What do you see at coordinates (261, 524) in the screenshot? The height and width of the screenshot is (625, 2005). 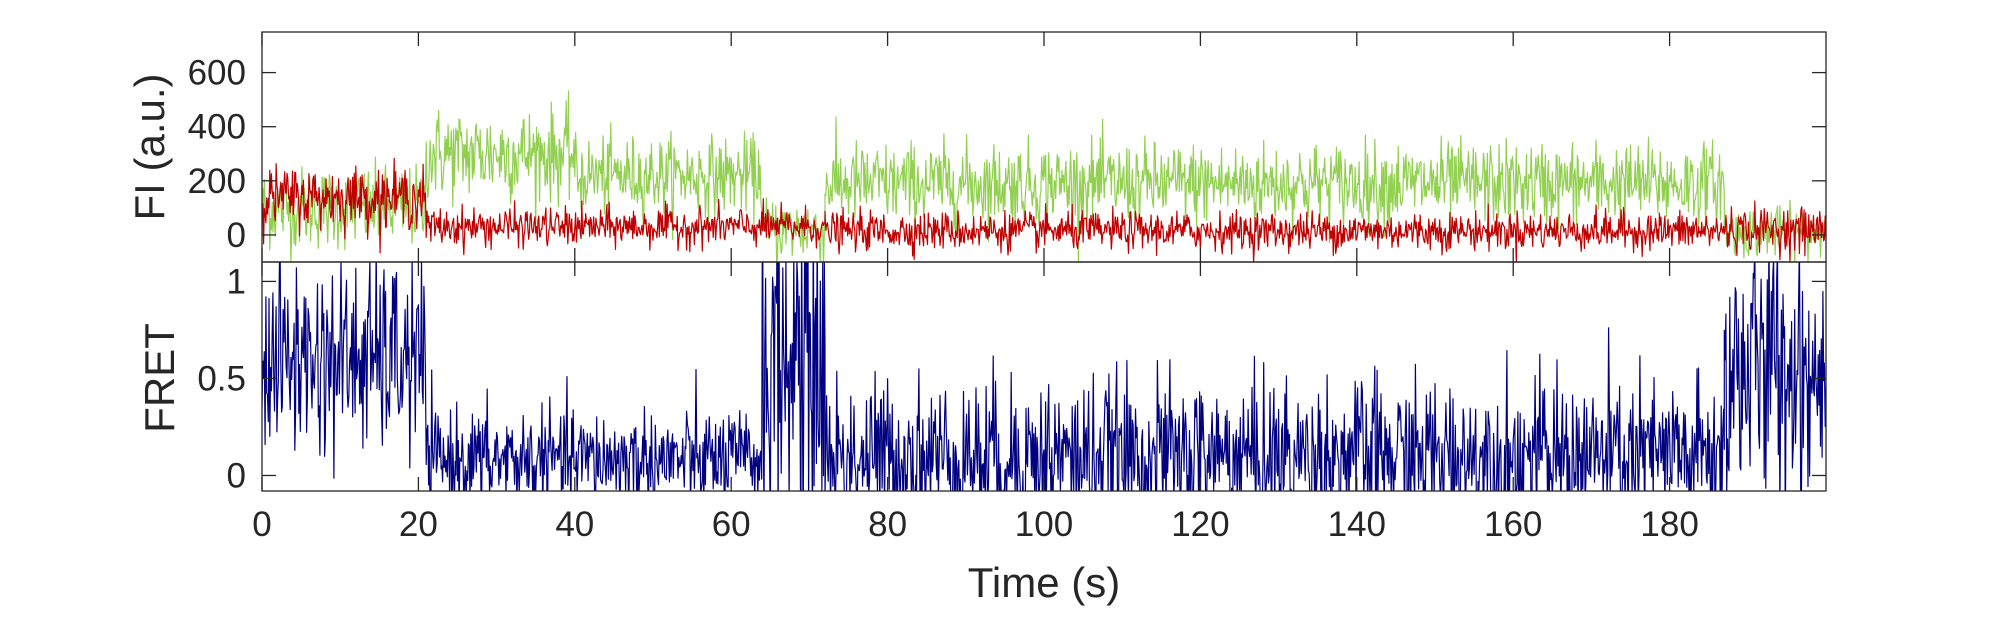 I see `time-x-tick-label: 0` at bounding box center [261, 524].